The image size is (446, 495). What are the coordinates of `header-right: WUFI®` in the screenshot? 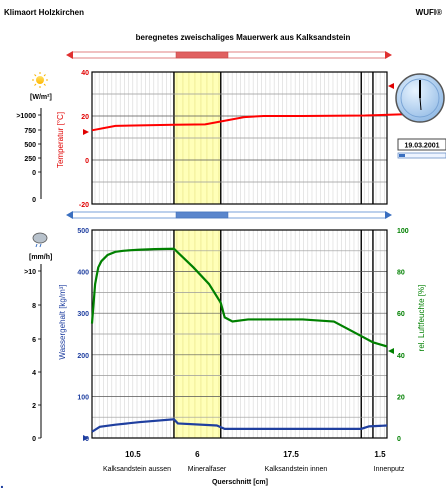 It's located at (429, 12).